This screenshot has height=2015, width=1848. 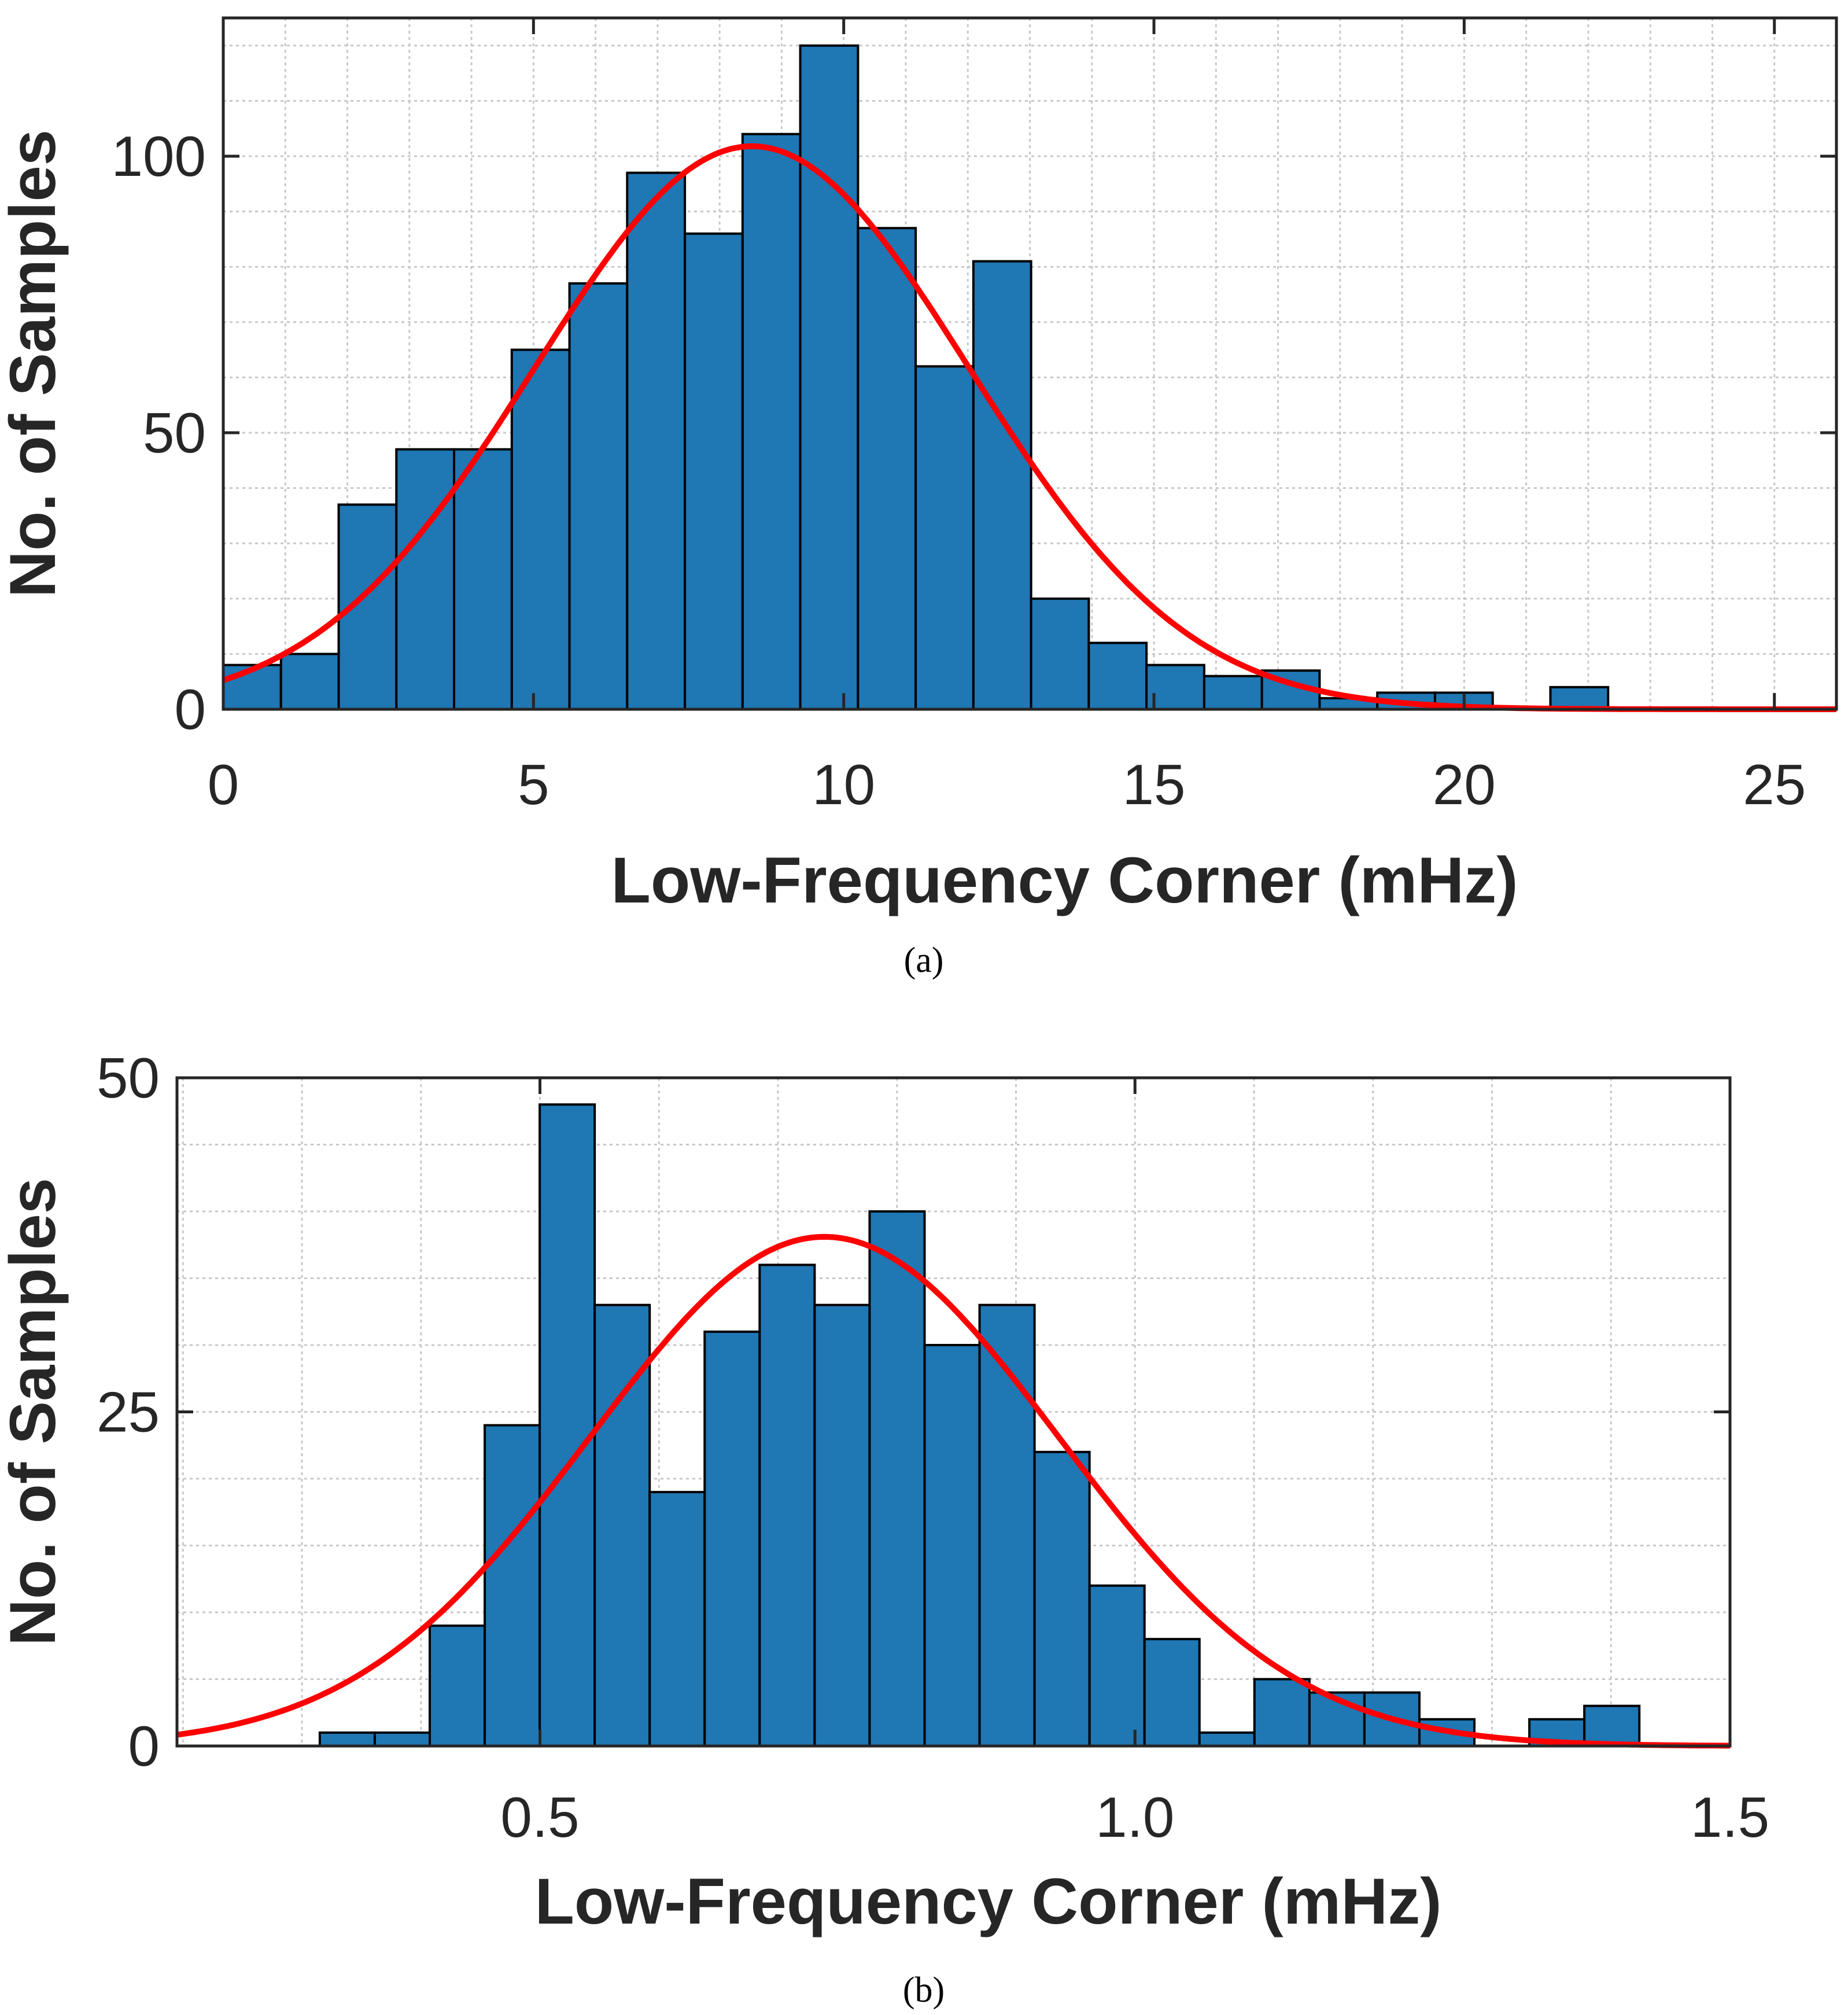 What do you see at coordinates (1134, 1817) in the screenshot?
I see `x-tick-label: 1.0` at bounding box center [1134, 1817].